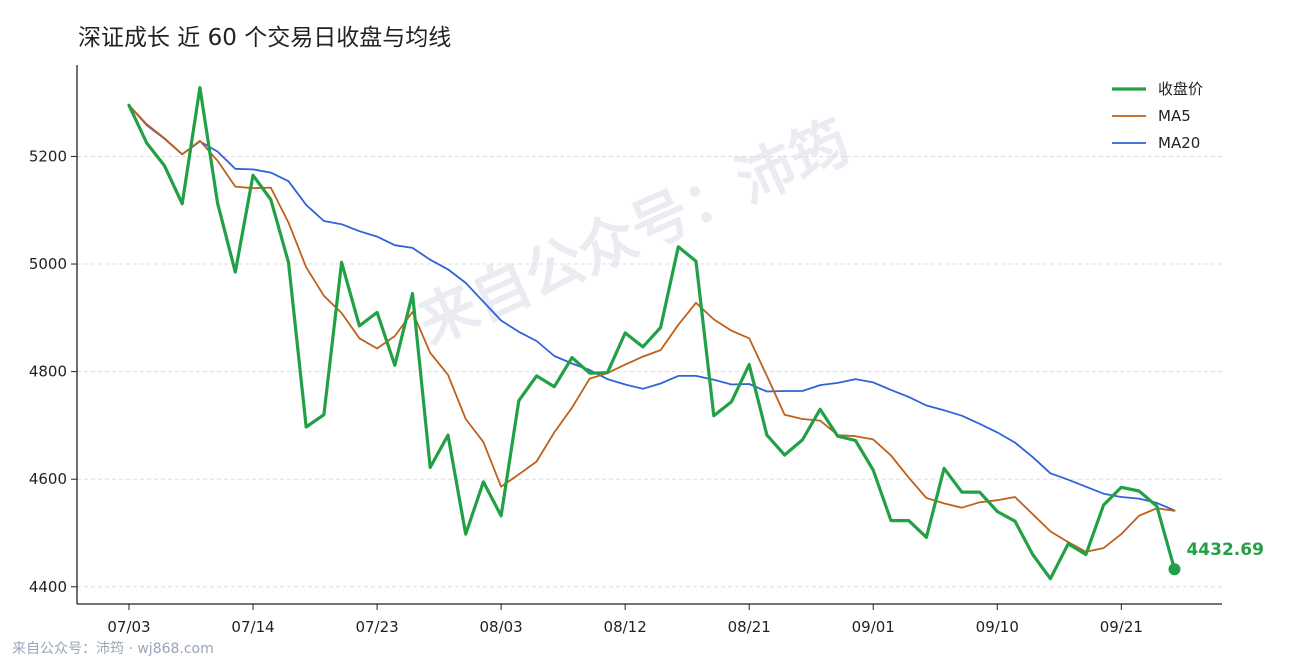  What do you see at coordinates (1174, 569) in the screenshot?
I see `last-close-point` at bounding box center [1174, 569].